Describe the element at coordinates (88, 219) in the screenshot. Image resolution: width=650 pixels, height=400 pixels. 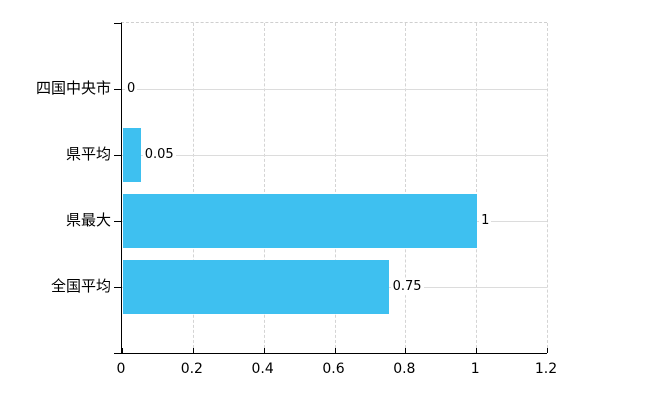
I see `category-label: 県最大` at that location.